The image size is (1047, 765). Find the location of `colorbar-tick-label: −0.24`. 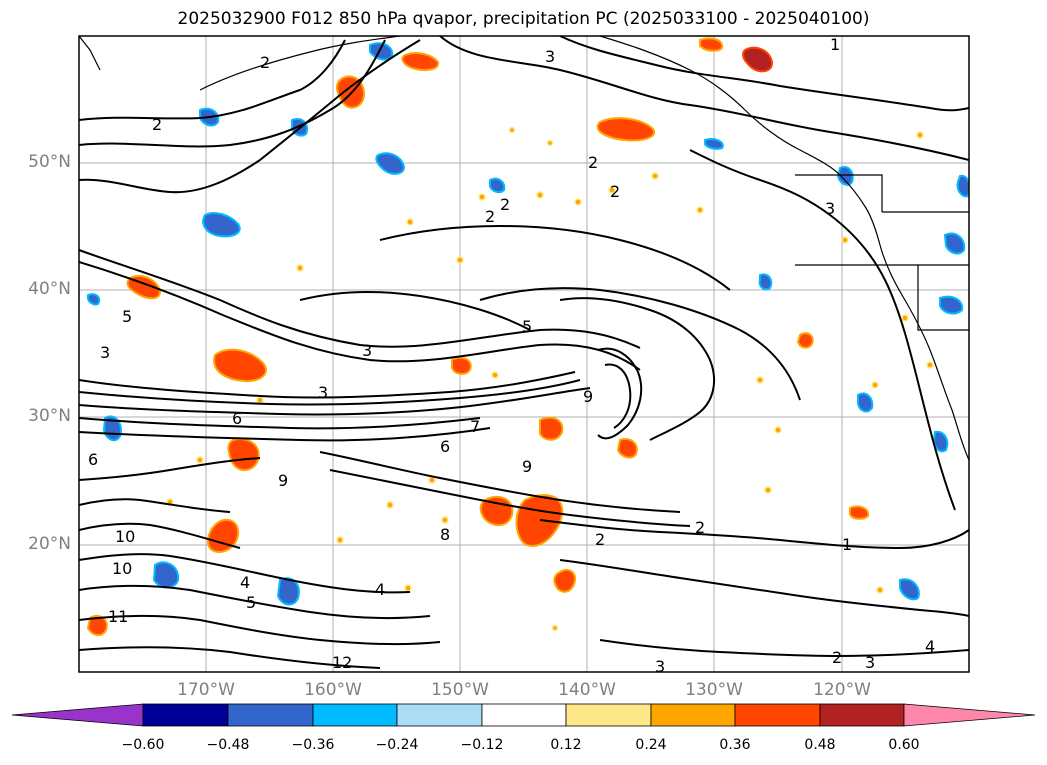

colorbar-tick-label: −0.24 is located at coordinates (397, 745).